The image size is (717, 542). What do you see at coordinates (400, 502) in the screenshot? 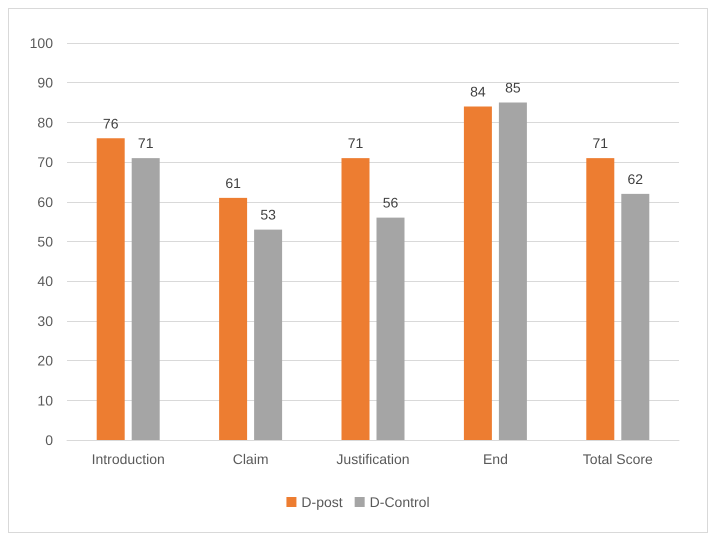
I see `legend-label: D-Control` at bounding box center [400, 502].